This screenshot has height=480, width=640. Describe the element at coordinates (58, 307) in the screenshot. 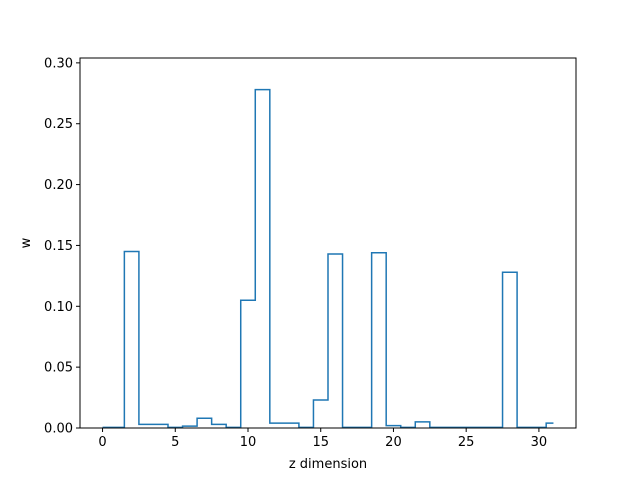

I see `y-tick-label: 0.10` at that location.